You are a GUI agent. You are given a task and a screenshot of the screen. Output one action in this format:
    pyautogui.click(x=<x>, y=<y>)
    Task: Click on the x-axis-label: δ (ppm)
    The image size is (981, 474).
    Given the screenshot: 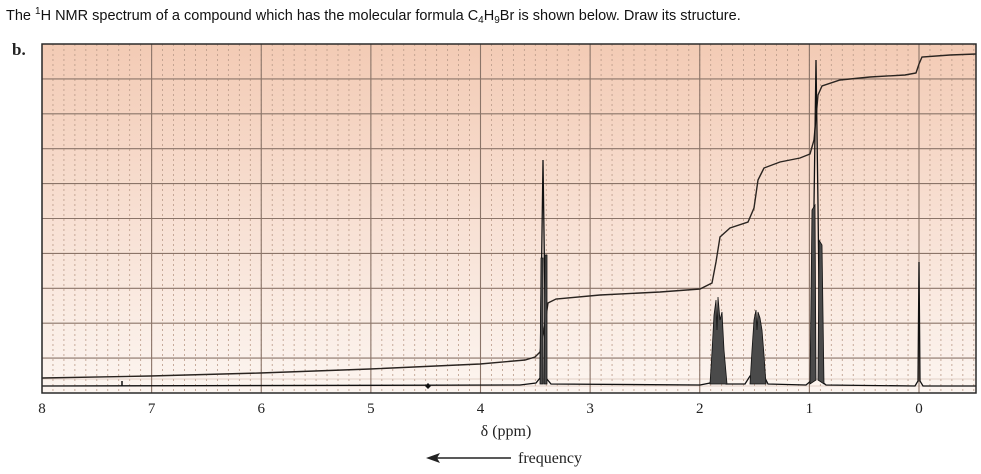 What is the action you would take?
    pyautogui.click(x=506, y=431)
    